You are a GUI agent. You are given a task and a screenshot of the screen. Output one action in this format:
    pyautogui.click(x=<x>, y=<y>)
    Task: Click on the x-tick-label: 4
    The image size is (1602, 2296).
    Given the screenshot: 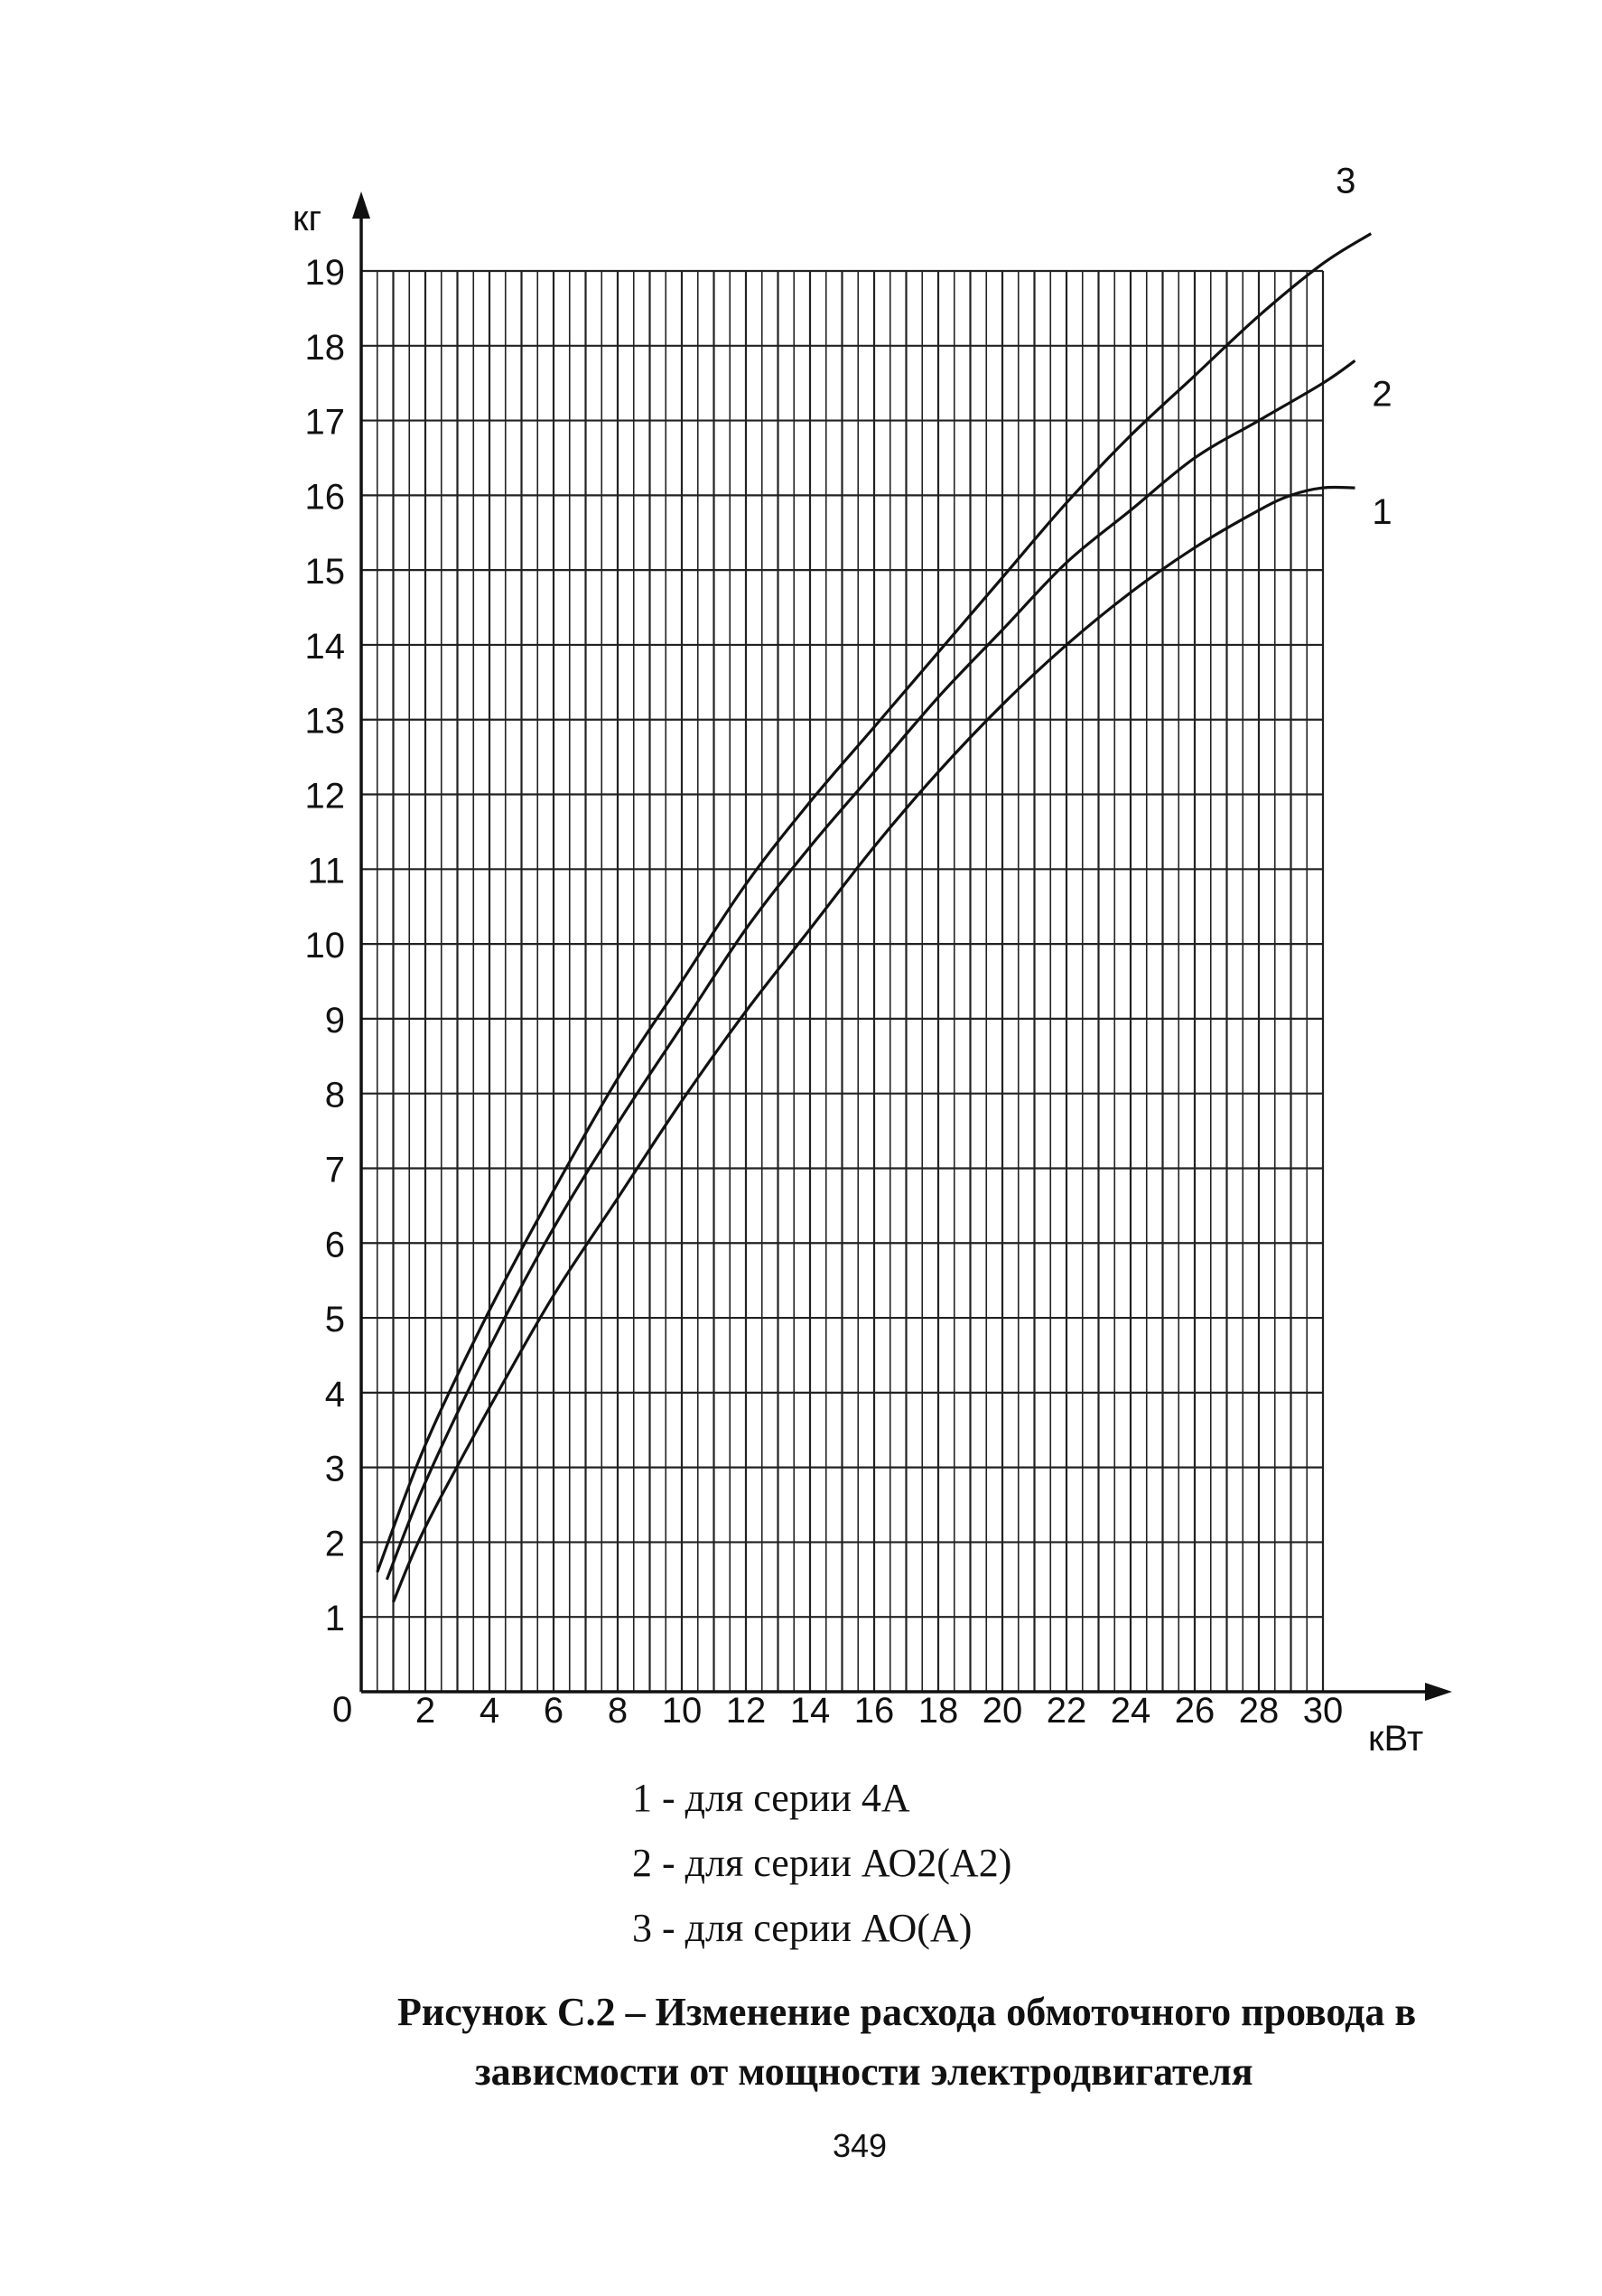 What is the action you would take?
    pyautogui.click(x=489, y=1711)
    